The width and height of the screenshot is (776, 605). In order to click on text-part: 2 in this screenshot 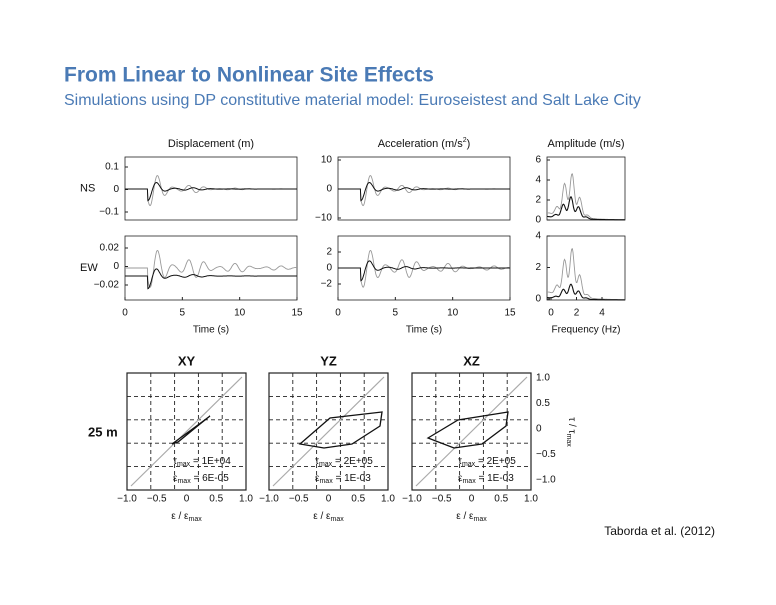, I will do `click(465, 140)`.